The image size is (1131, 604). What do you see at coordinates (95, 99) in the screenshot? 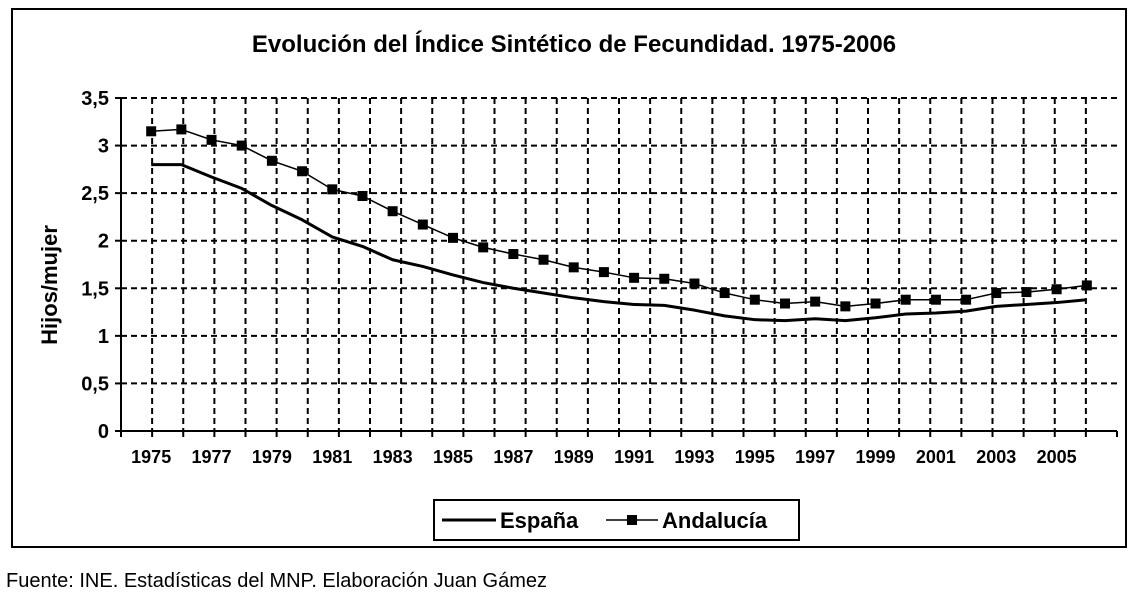
I see `y-tick-label: 3,5` at bounding box center [95, 99].